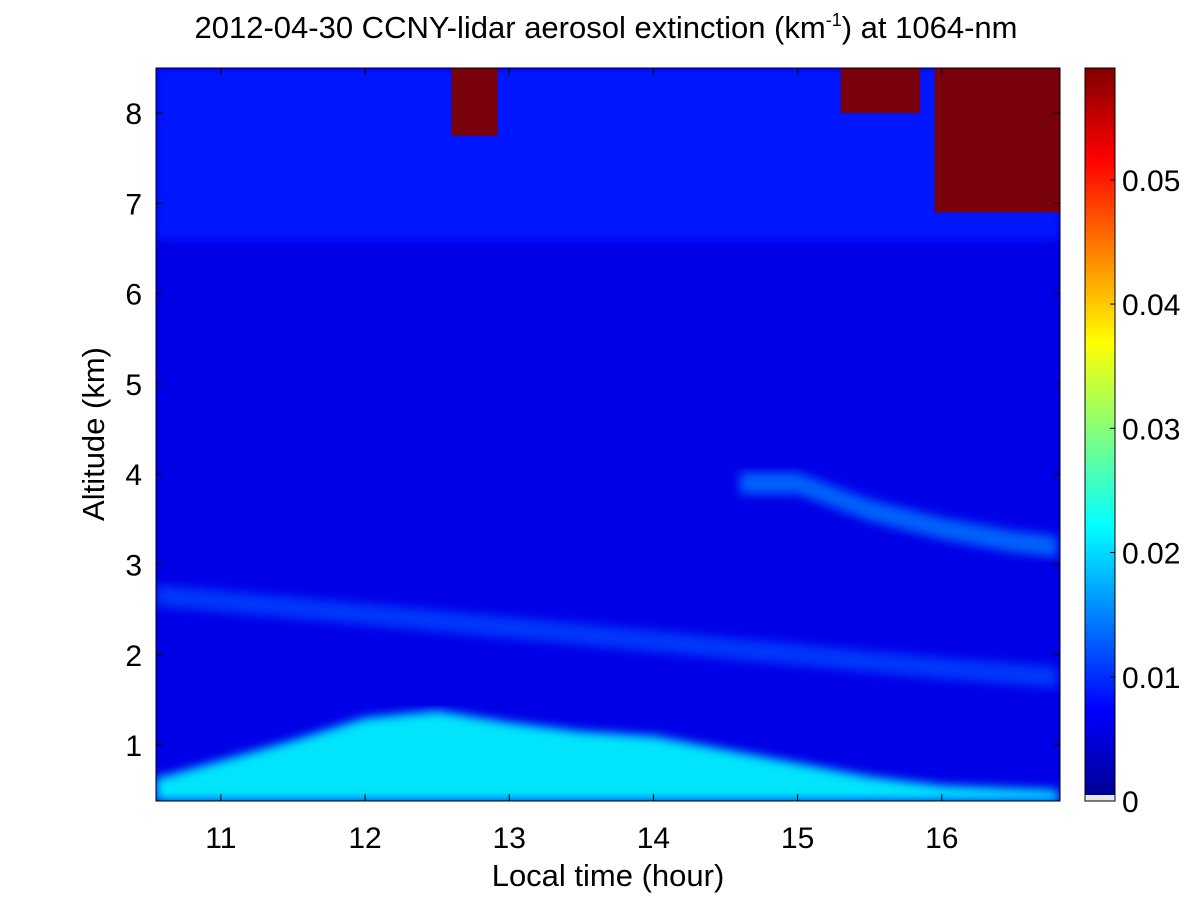 The height and width of the screenshot is (901, 1200). What do you see at coordinates (1151, 678) in the screenshot?
I see `colorbar-tick-label: 0.01` at bounding box center [1151, 678].